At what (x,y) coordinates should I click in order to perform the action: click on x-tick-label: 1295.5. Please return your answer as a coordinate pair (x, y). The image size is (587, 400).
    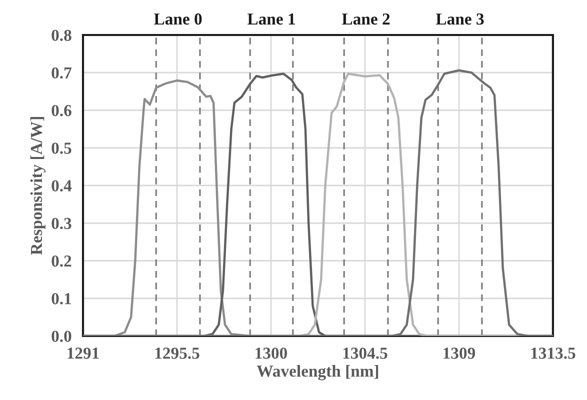
    Looking at the image, I should click on (177, 353).